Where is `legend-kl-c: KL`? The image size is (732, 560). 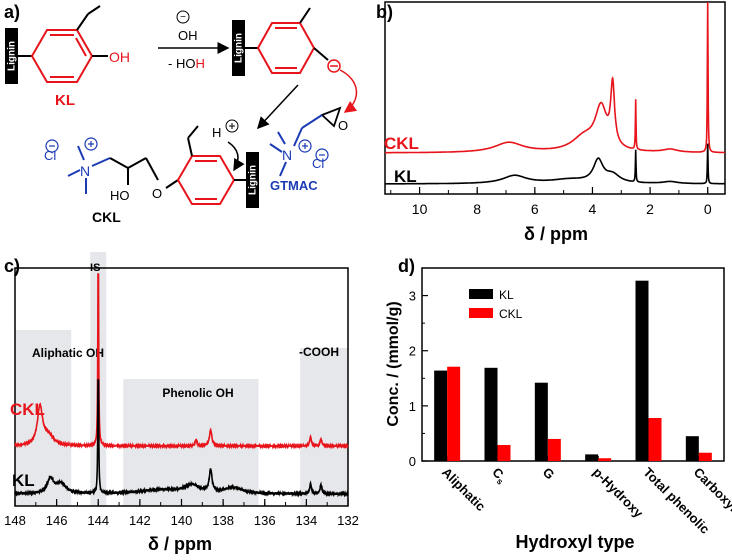
legend-kl-c: KL is located at coordinates (23, 480).